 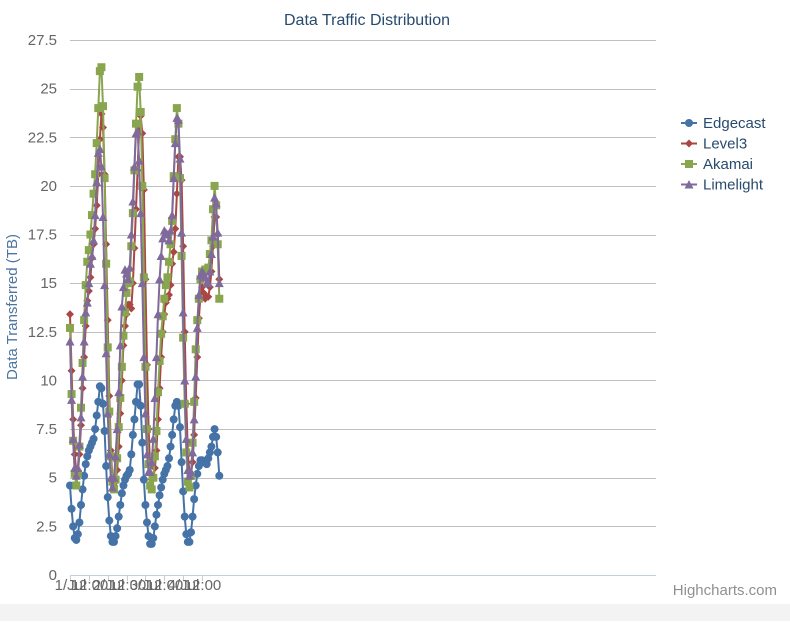 What do you see at coordinates (722, 185) in the screenshot?
I see `legend-item-limelight: Limelight` at bounding box center [722, 185].